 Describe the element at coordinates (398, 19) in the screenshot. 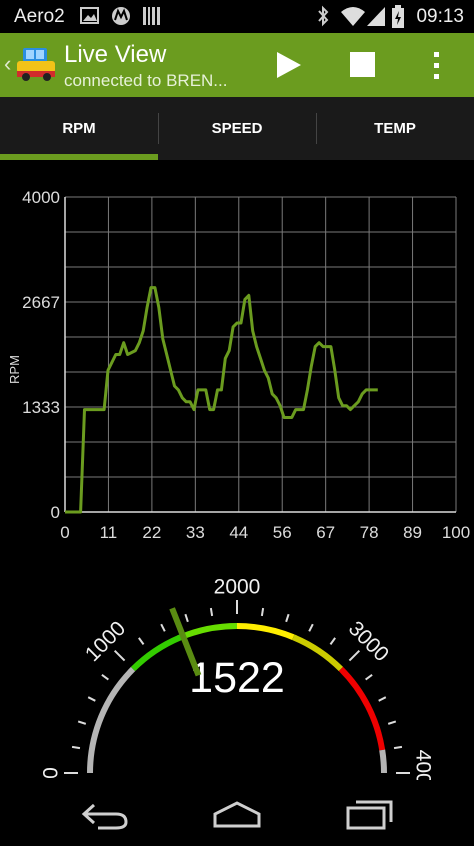

I see `battery-charging-icon` at that location.